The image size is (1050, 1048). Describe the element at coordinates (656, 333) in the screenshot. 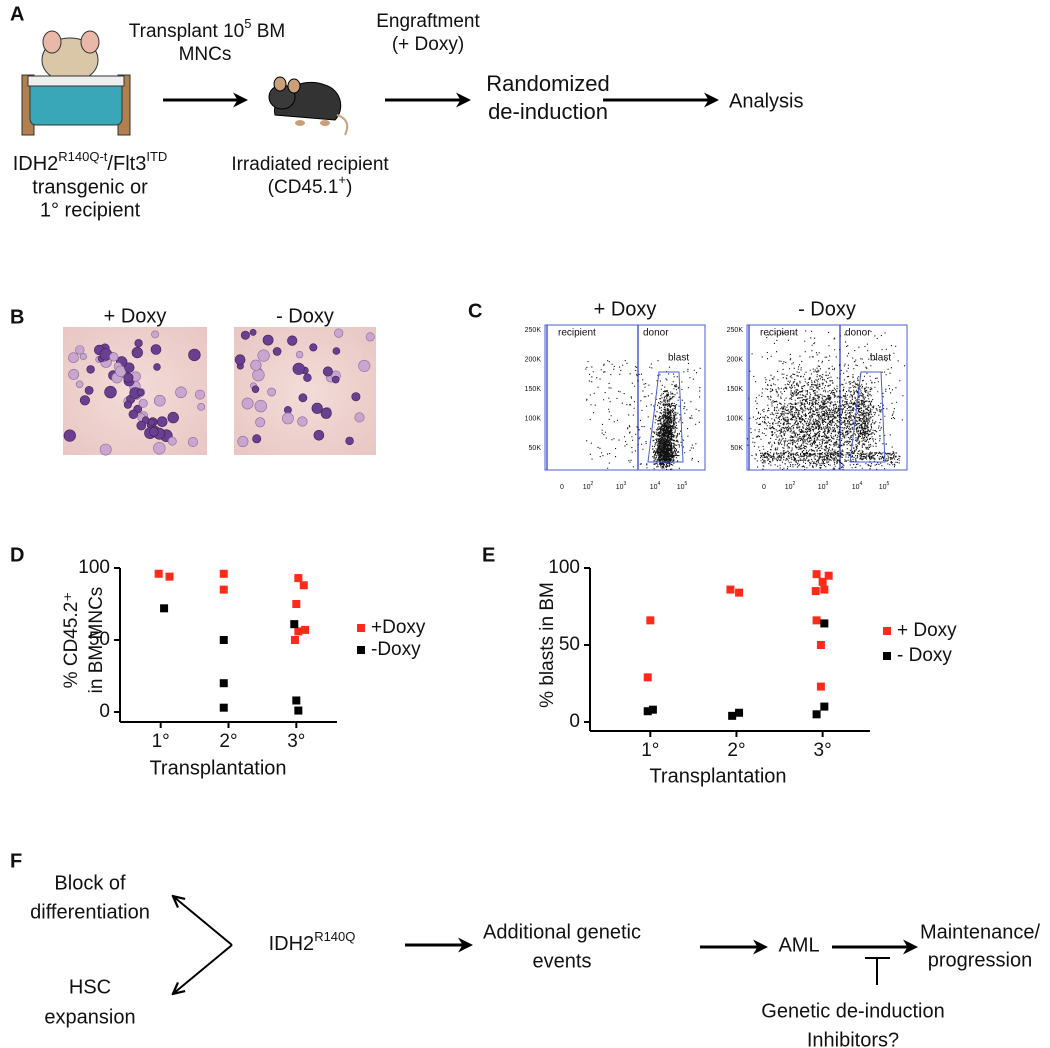

I see `gate-label: donor` at that location.